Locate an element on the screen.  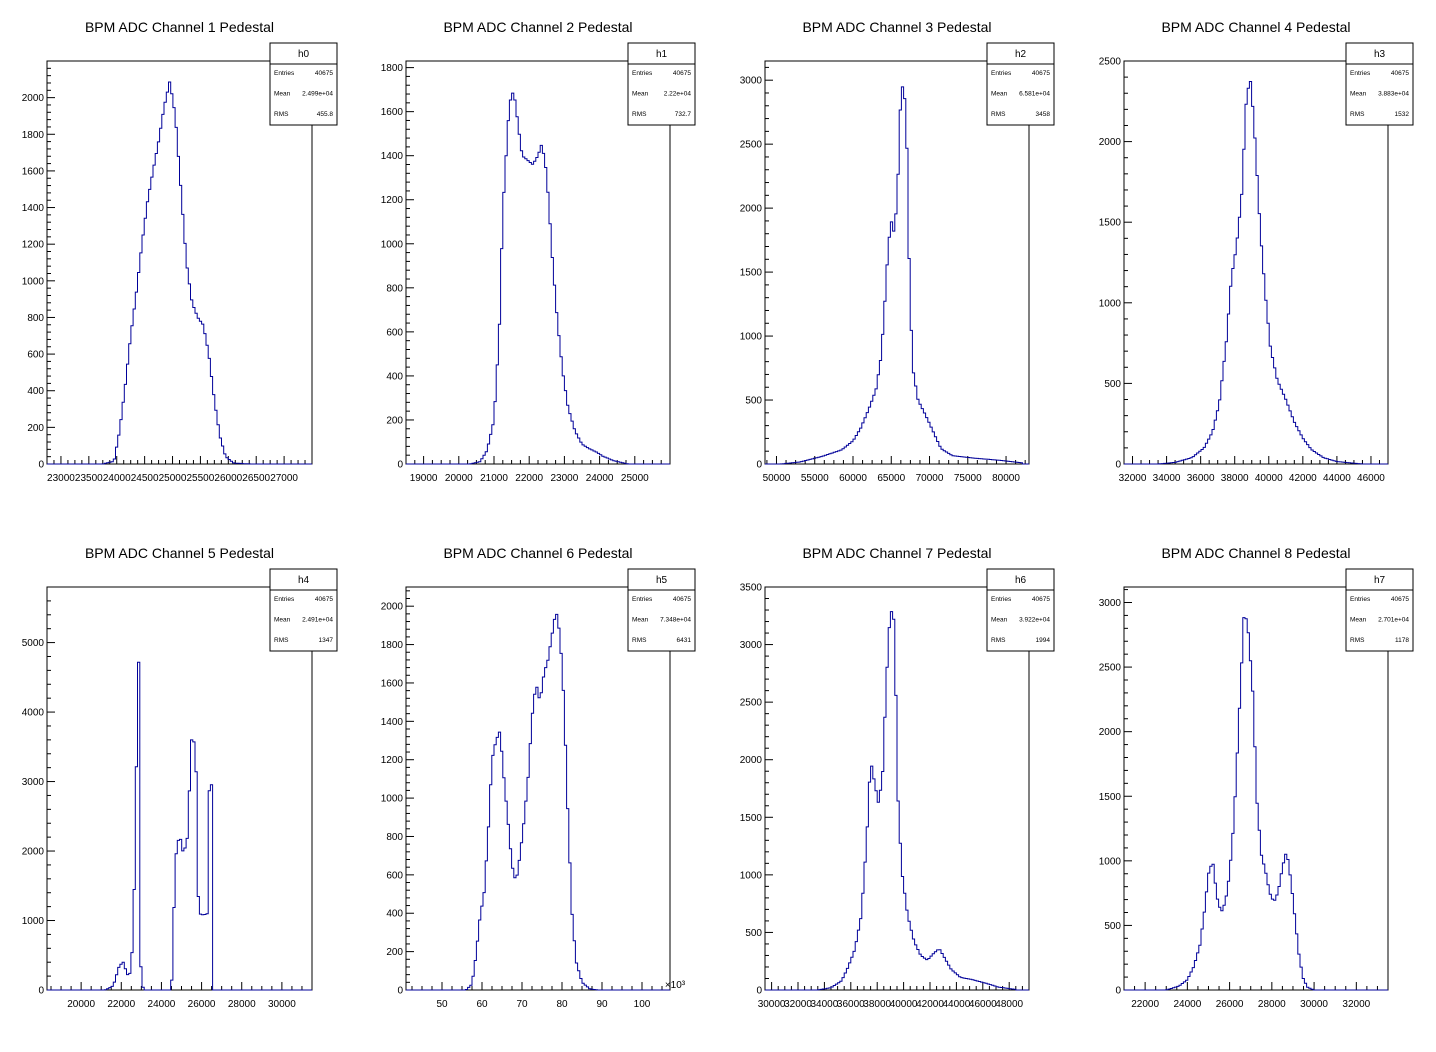
chart-title: BPM ADC Channel 7 Pedestal is located at coordinates (896, 553).